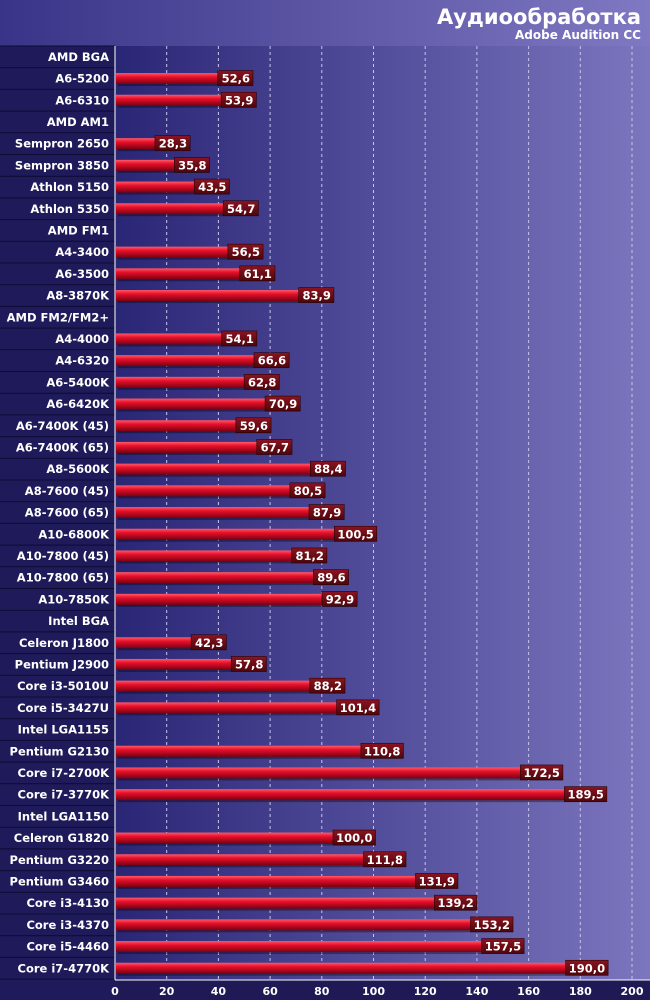  Describe the element at coordinates (64, 773) in the screenshot. I see `category-label: Core i7-2700K` at that location.